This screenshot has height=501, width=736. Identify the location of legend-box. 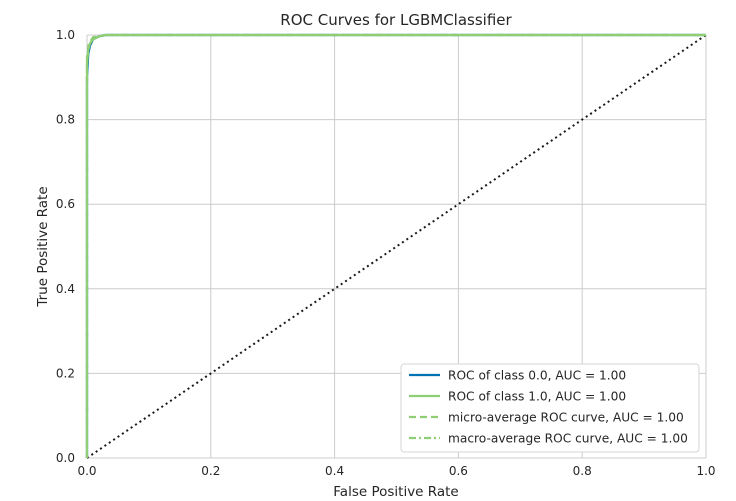
(550, 408).